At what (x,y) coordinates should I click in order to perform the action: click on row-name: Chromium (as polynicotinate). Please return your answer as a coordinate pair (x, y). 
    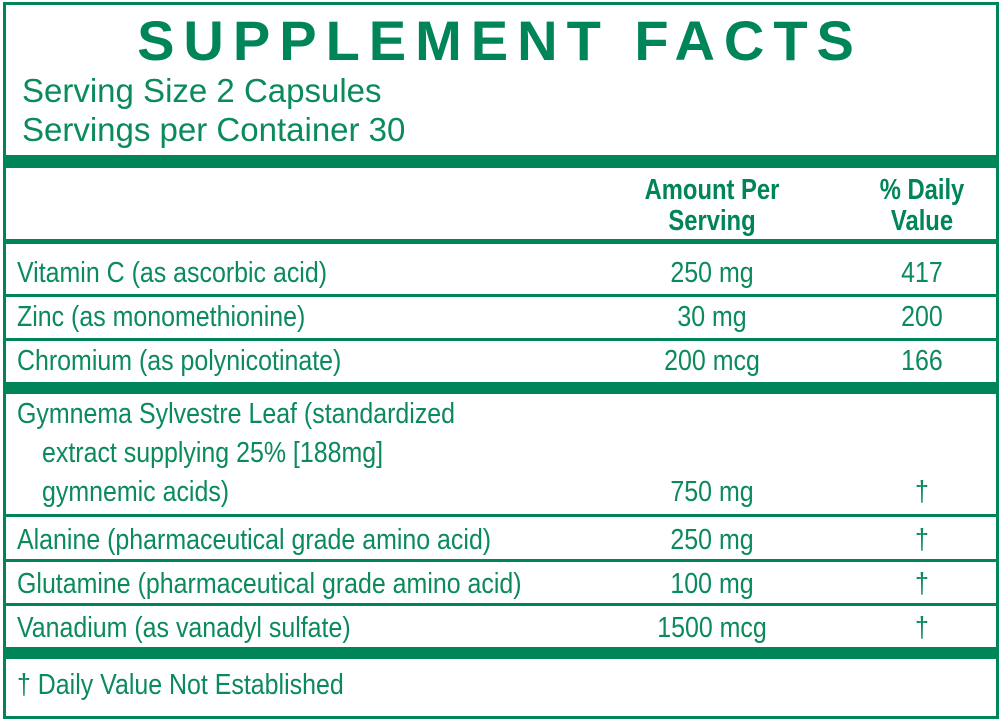
    Looking at the image, I should click on (179, 361).